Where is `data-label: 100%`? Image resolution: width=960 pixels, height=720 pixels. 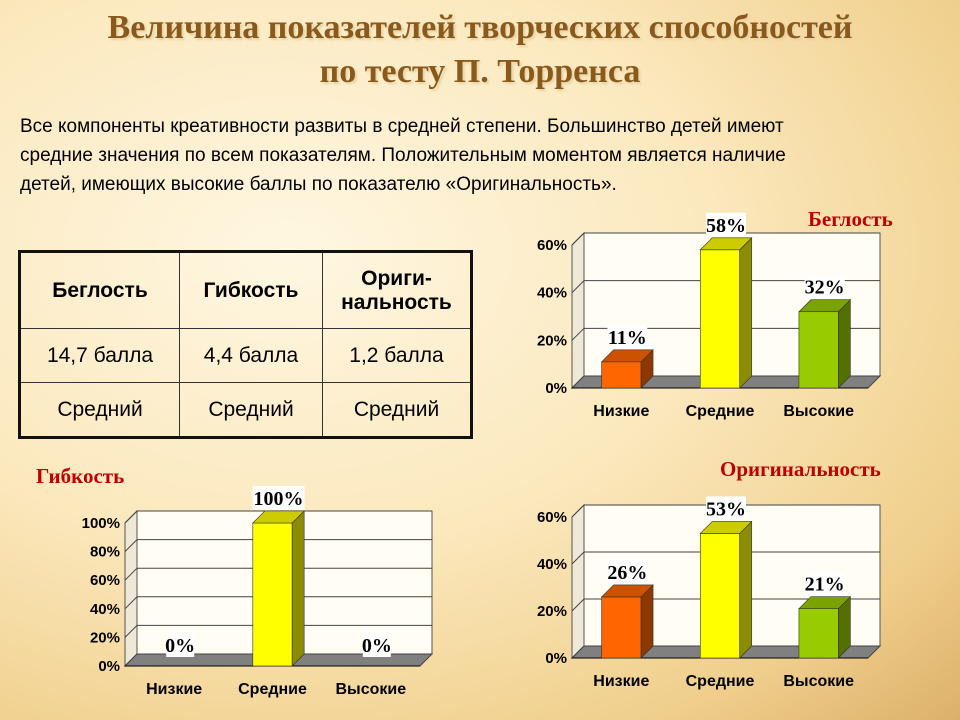 data-label: 100% is located at coordinates (279, 499).